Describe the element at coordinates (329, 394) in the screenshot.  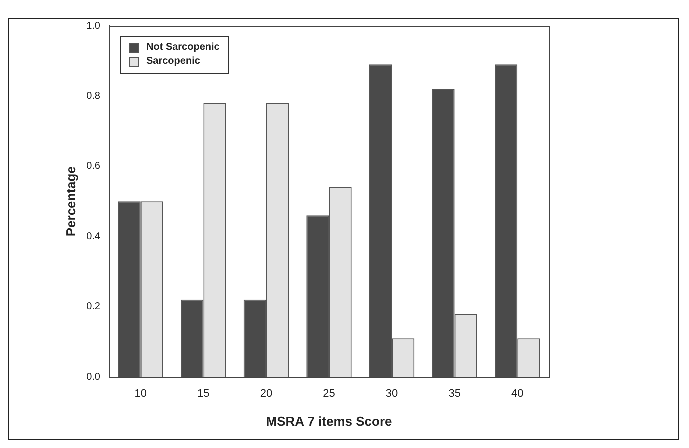
I see `x-tick-label: 25` at that location.